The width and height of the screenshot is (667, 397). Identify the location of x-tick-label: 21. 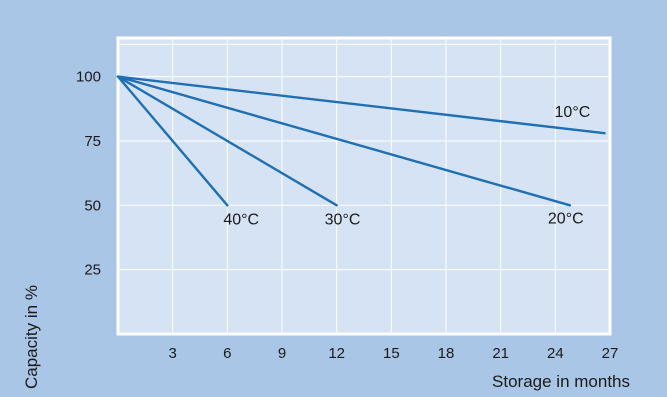
(500, 353).